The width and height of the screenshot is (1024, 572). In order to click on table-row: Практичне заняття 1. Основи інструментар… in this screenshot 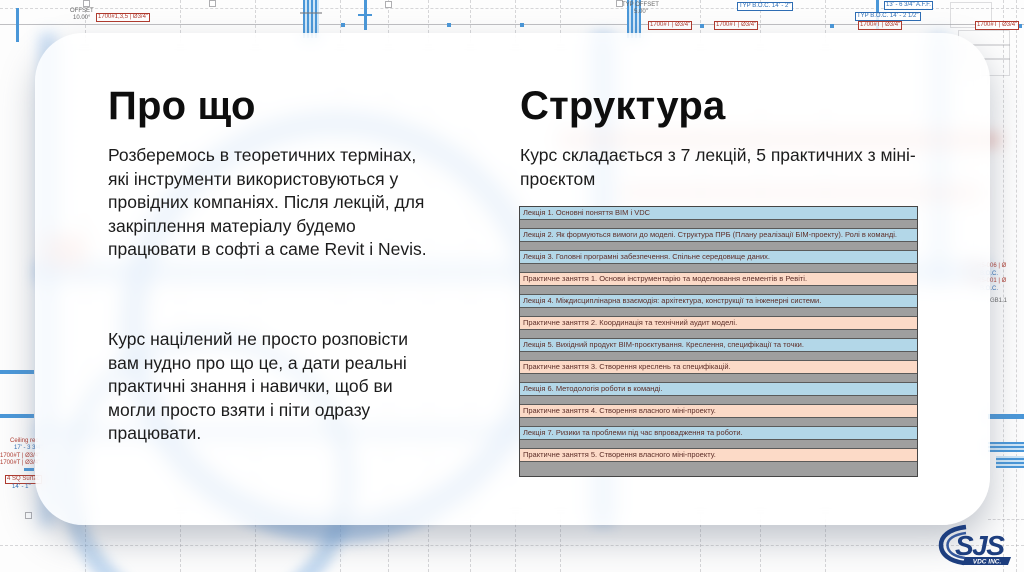, I will do `click(718, 279)`.